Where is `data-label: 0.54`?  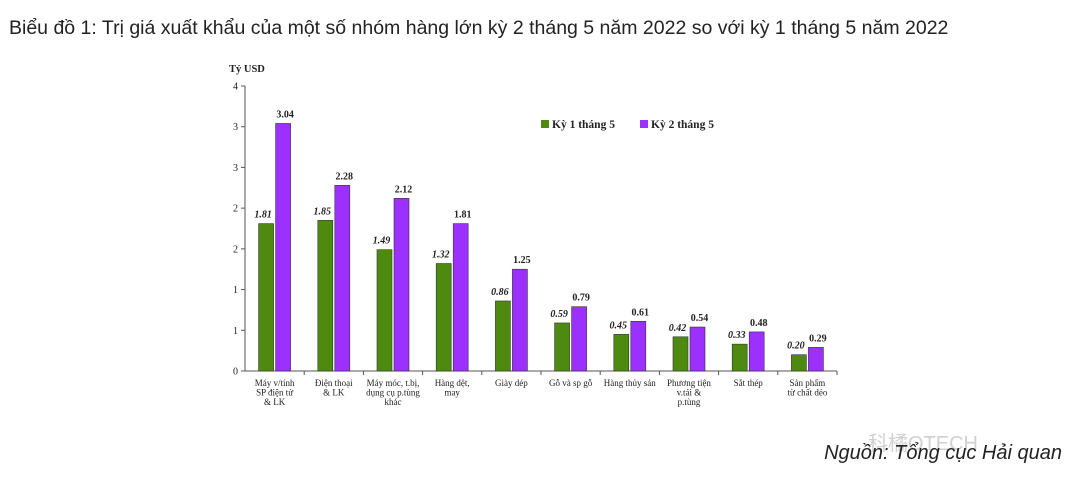 data-label: 0.54 is located at coordinates (700, 318).